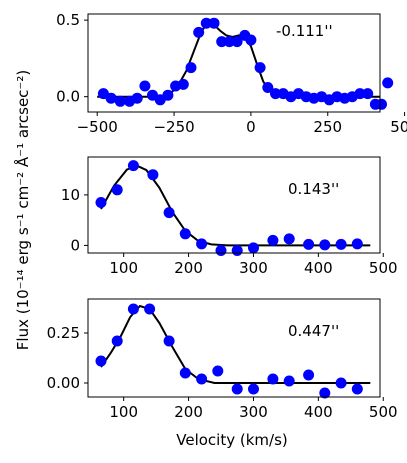  Describe the element at coordinates (75, 245) in the screenshot. I see `y-tick-label: 0` at that location.